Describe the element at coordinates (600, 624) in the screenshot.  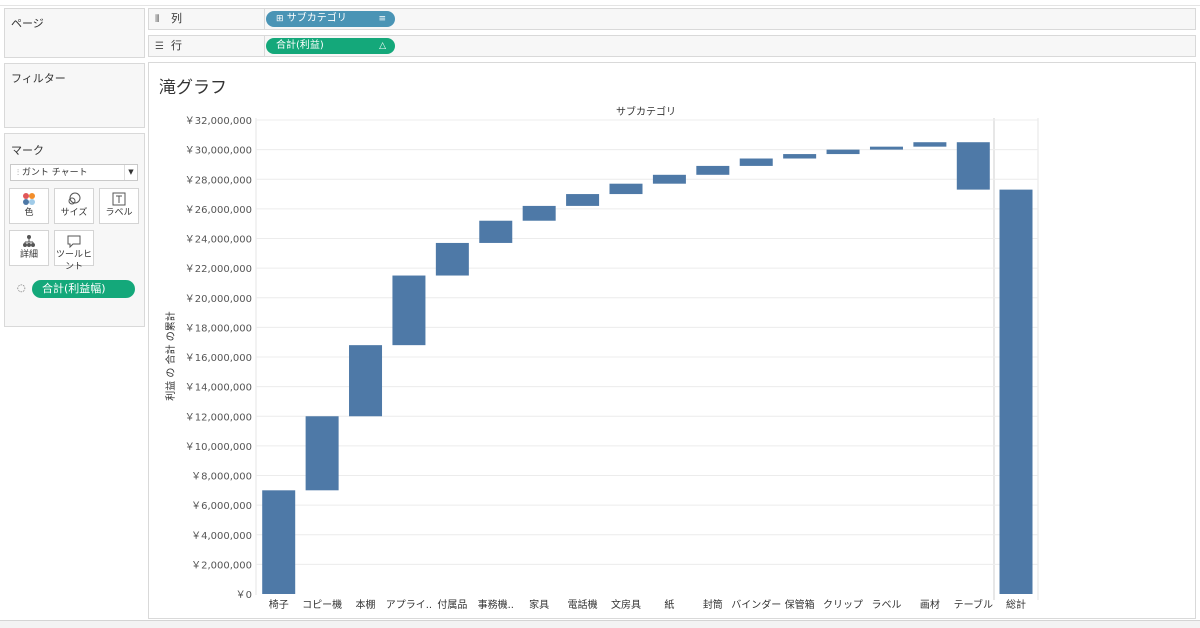
I see `sheet-tabs-bar` at that location.